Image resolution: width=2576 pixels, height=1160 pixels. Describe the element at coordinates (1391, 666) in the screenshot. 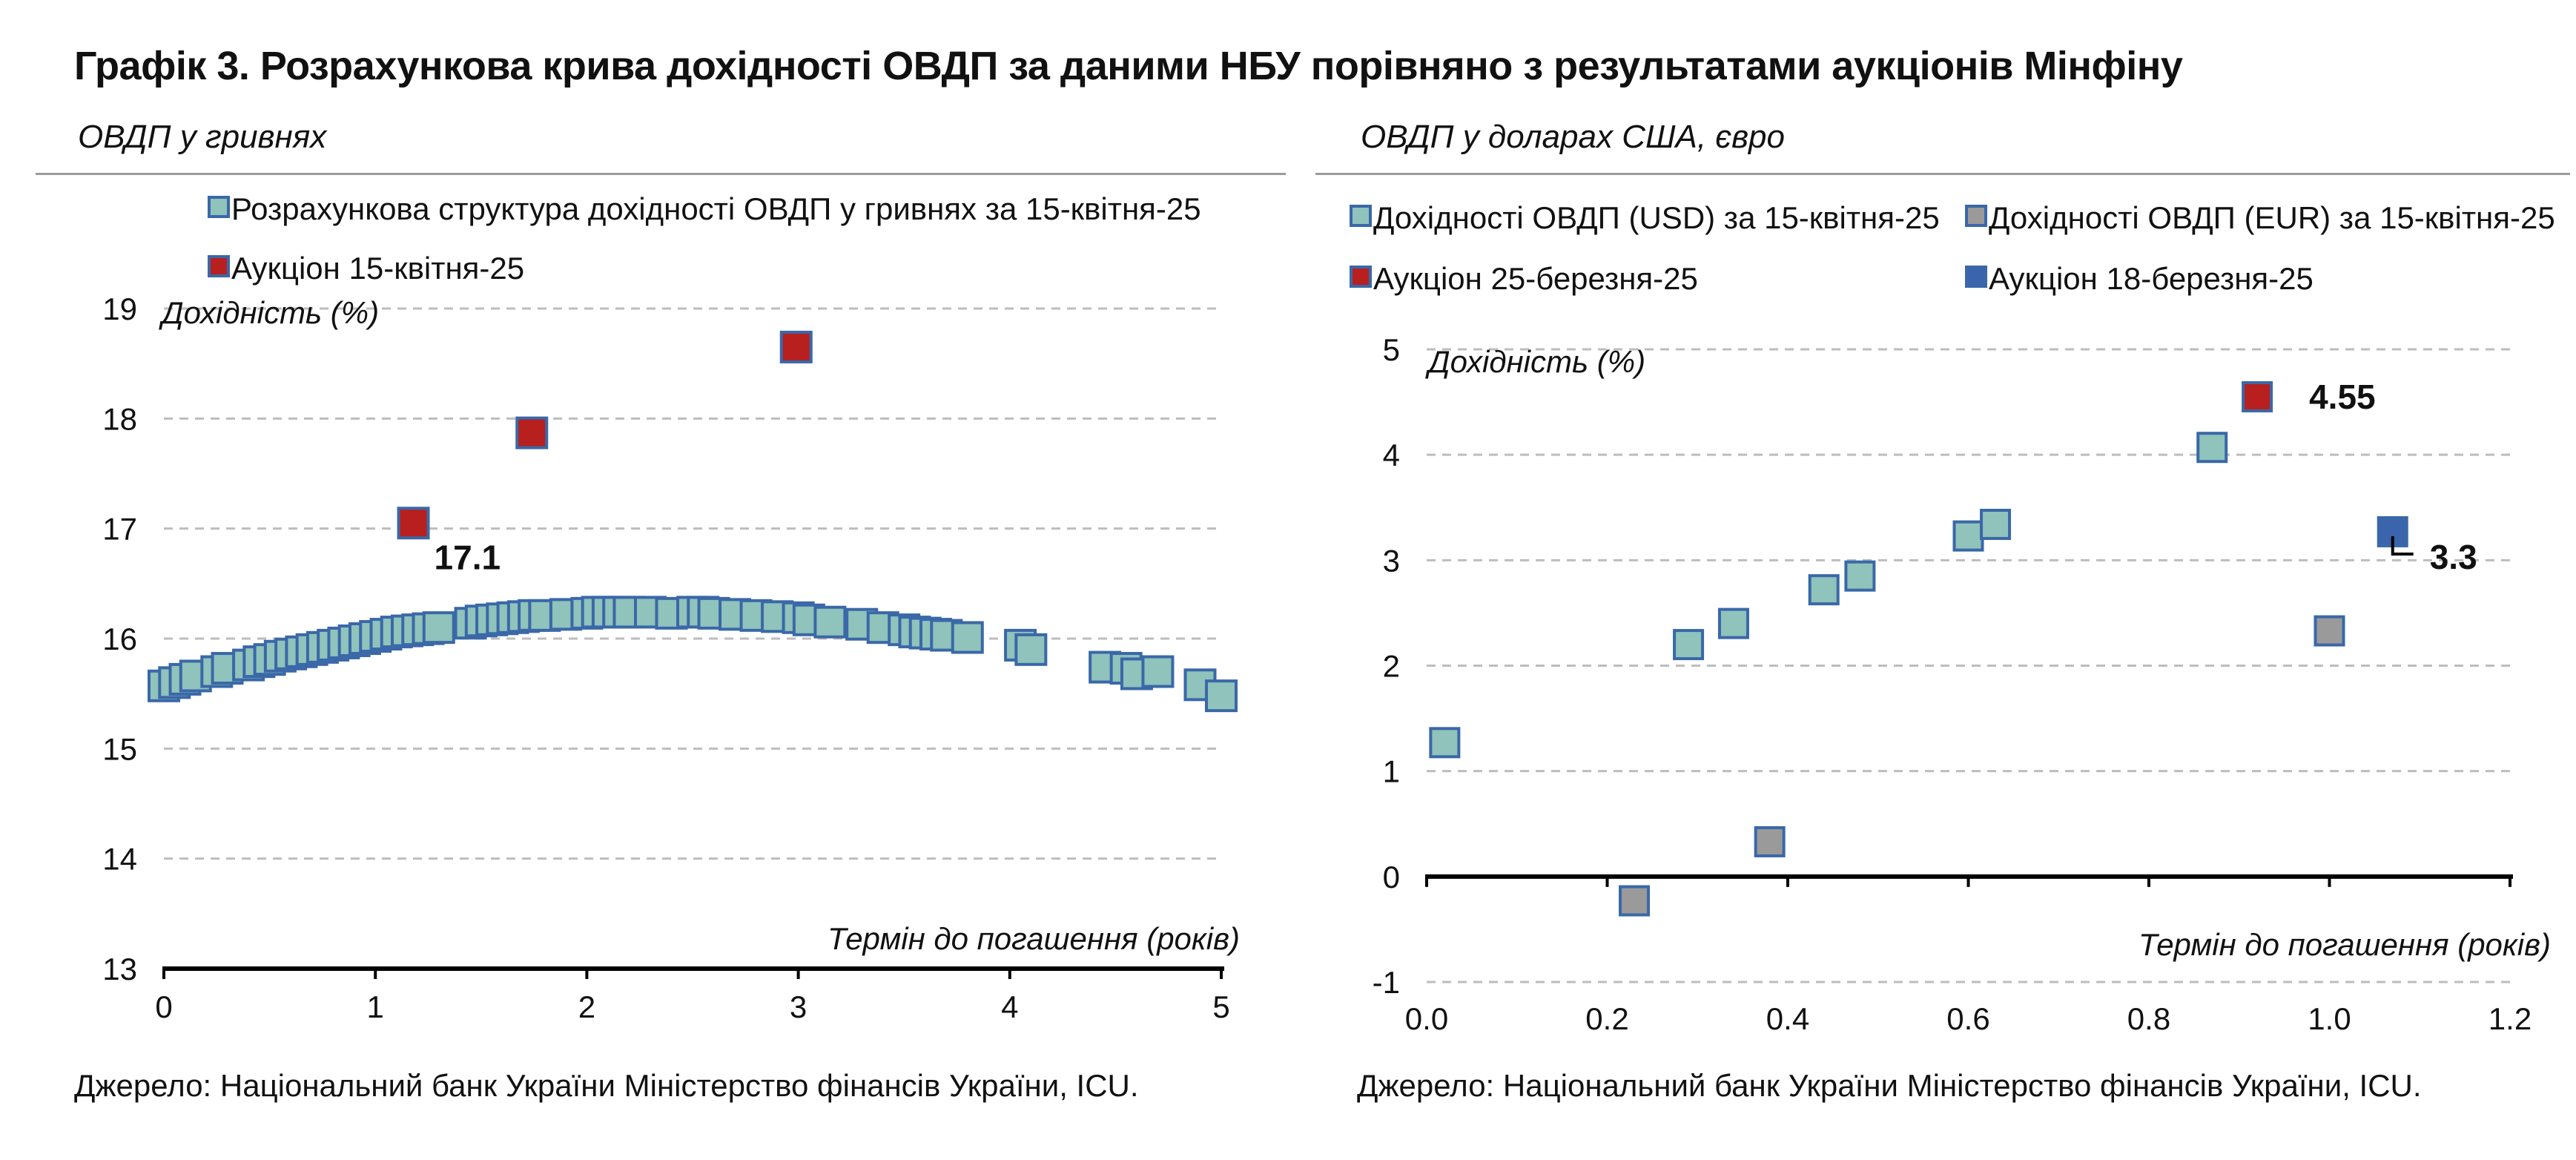

I see `y-tick-label: 2` at that location.